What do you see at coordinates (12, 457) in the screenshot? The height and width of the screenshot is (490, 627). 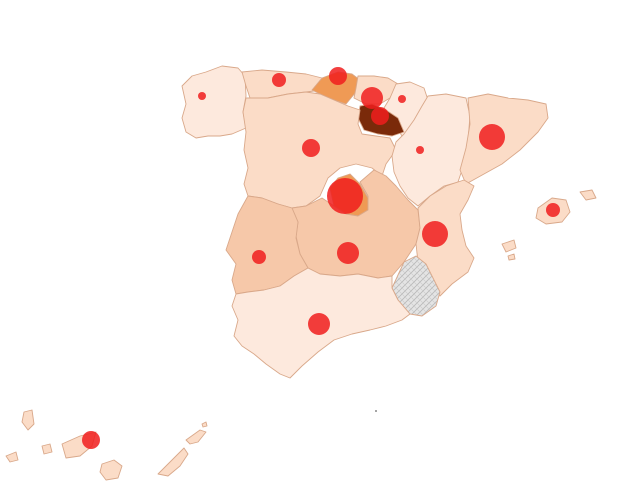 I see `island-el-hierro` at bounding box center [12, 457].